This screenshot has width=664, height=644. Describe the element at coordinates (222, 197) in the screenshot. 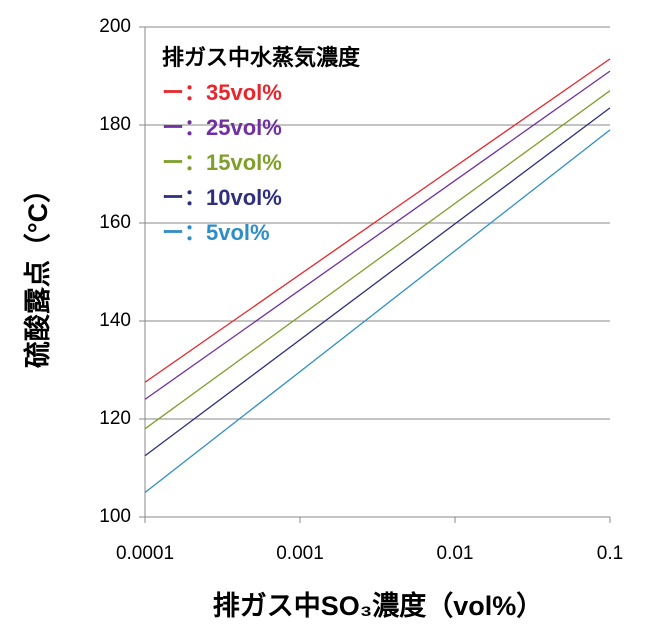

I see `legend-entry: ー：10vol%` at that location.